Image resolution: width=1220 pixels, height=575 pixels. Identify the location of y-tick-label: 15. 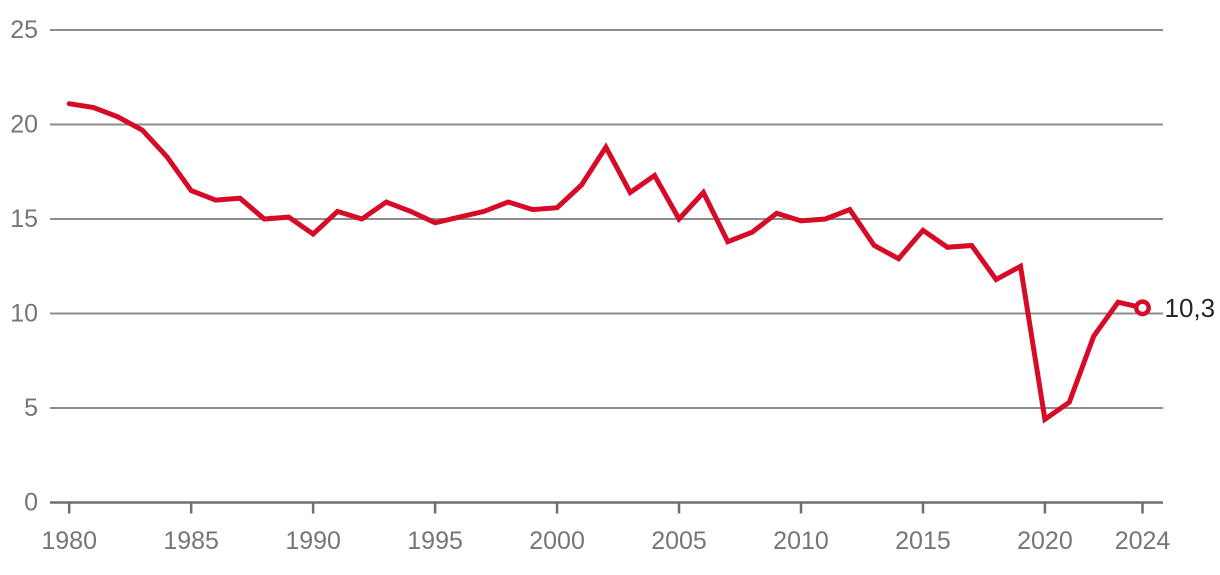
(24, 219).